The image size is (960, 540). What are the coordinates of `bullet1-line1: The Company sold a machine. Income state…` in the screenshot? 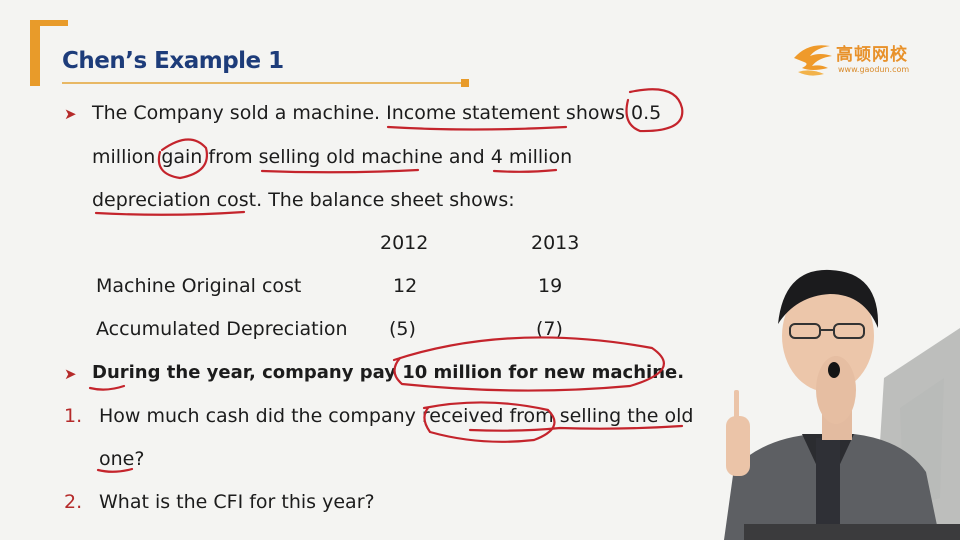 It's located at (377, 113).